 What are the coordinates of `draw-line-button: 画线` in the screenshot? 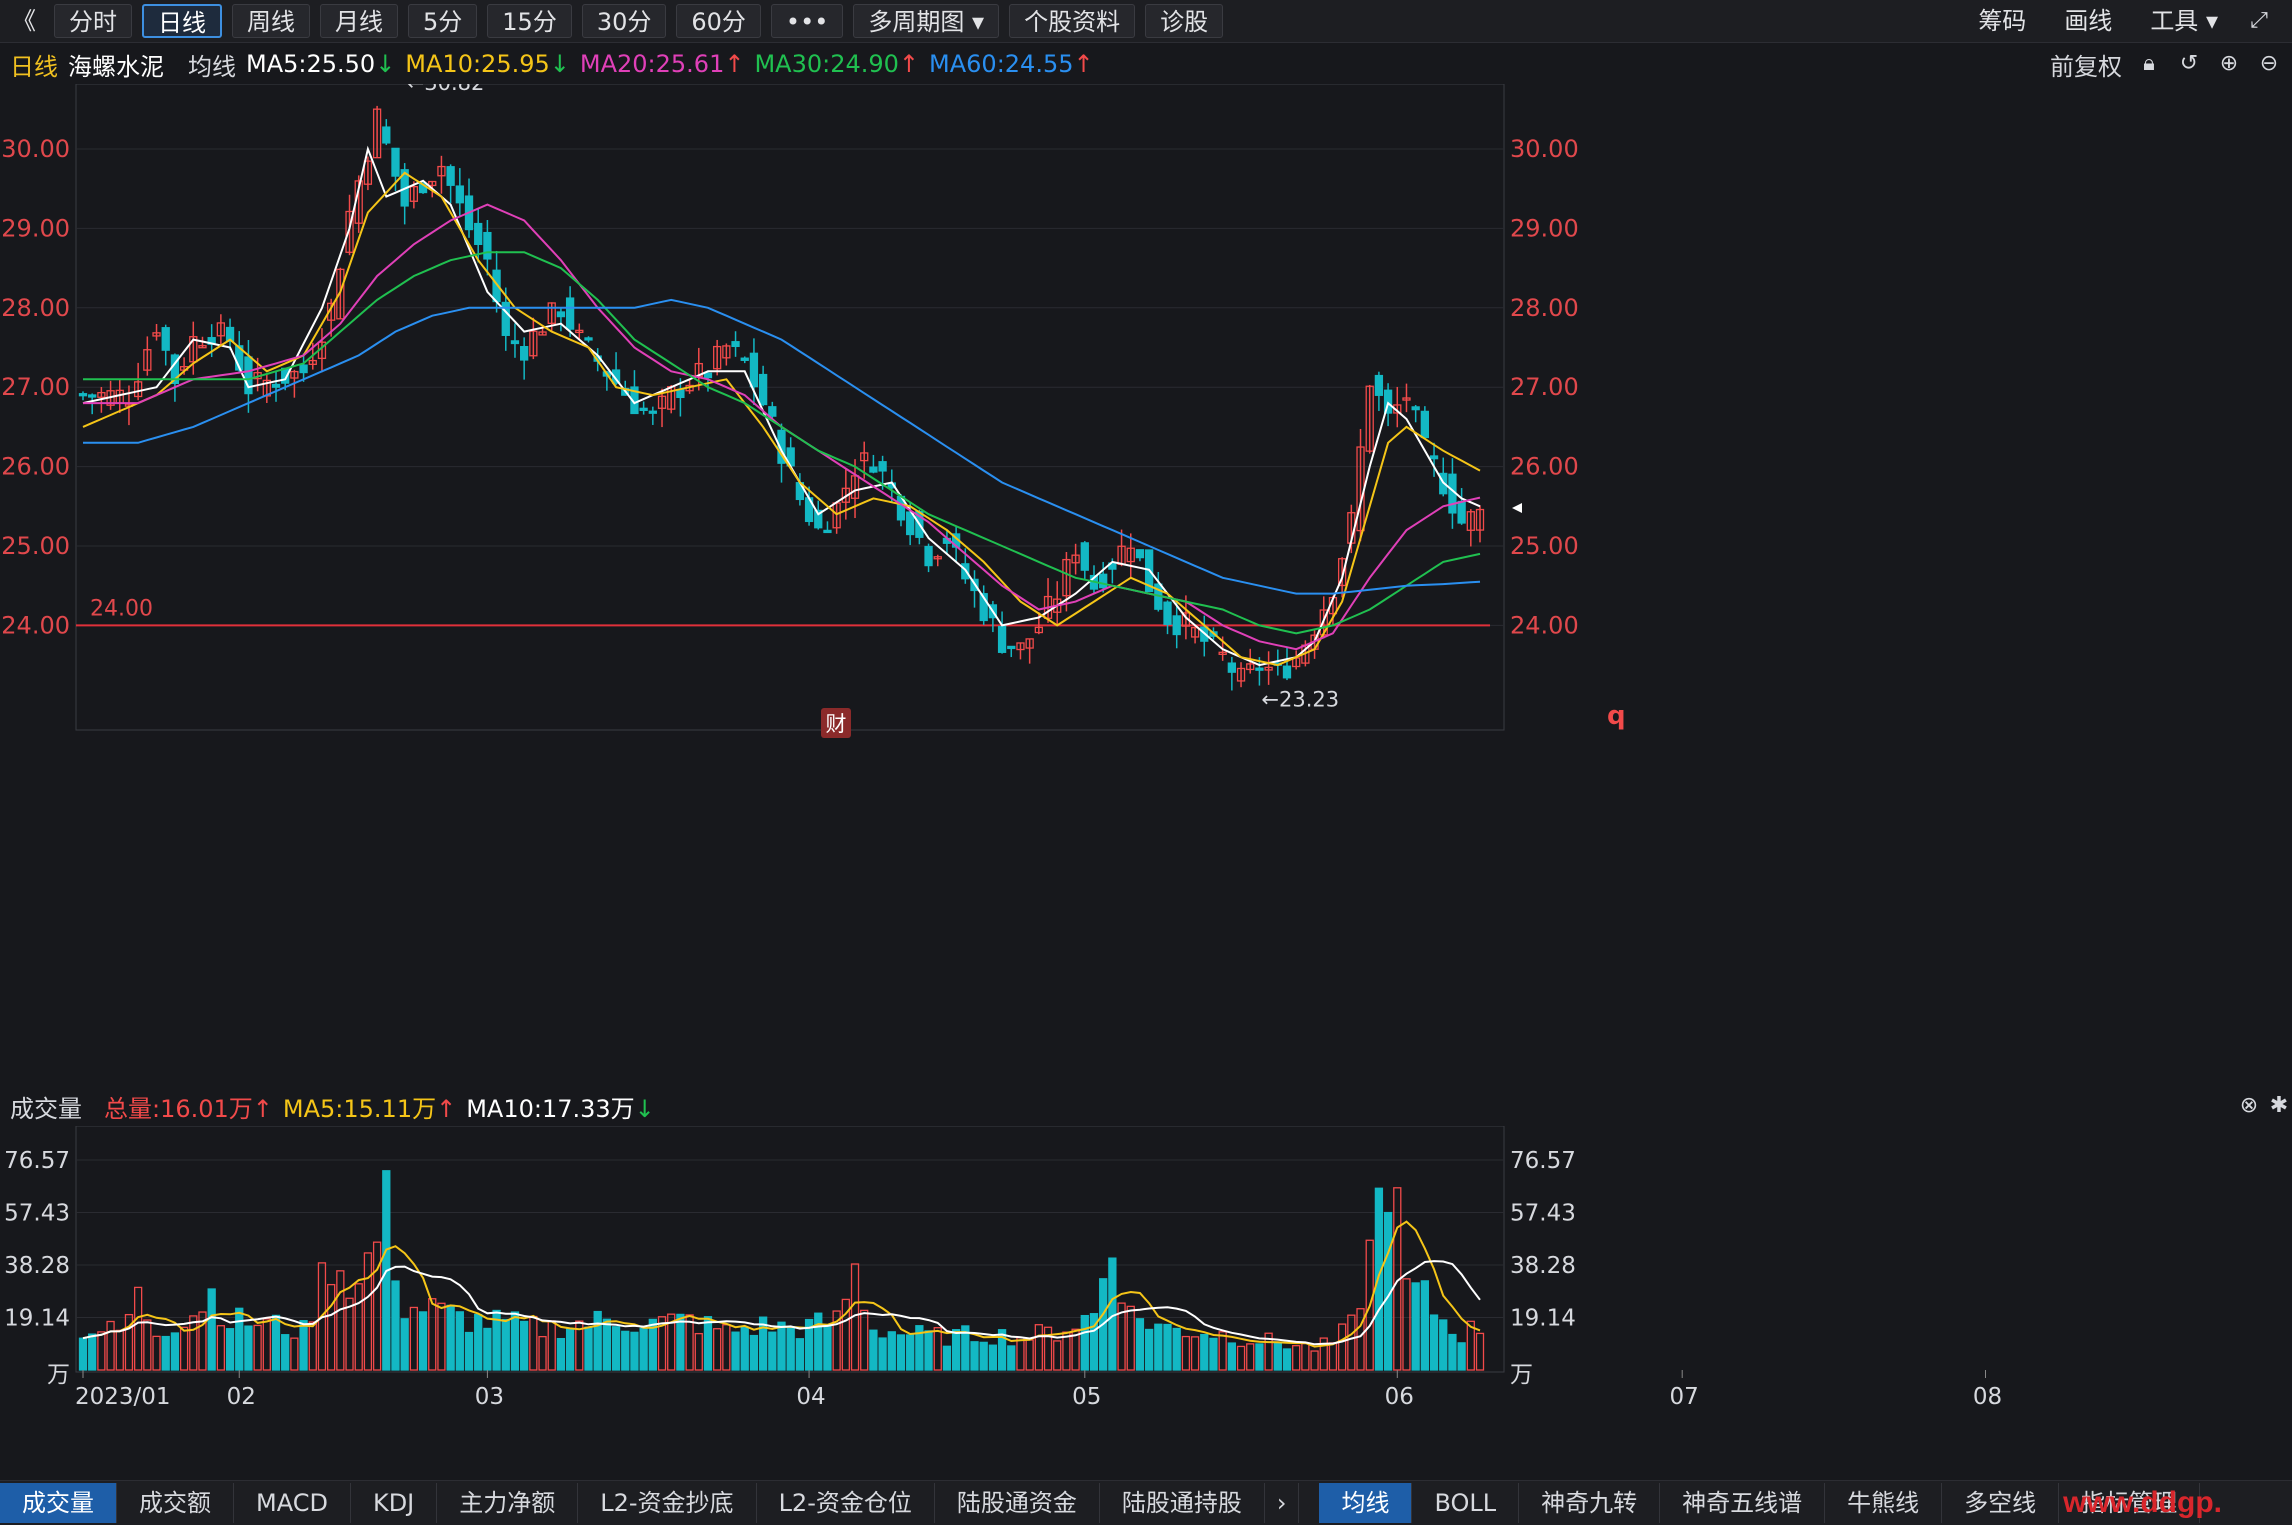 It's located at (2088, 21).